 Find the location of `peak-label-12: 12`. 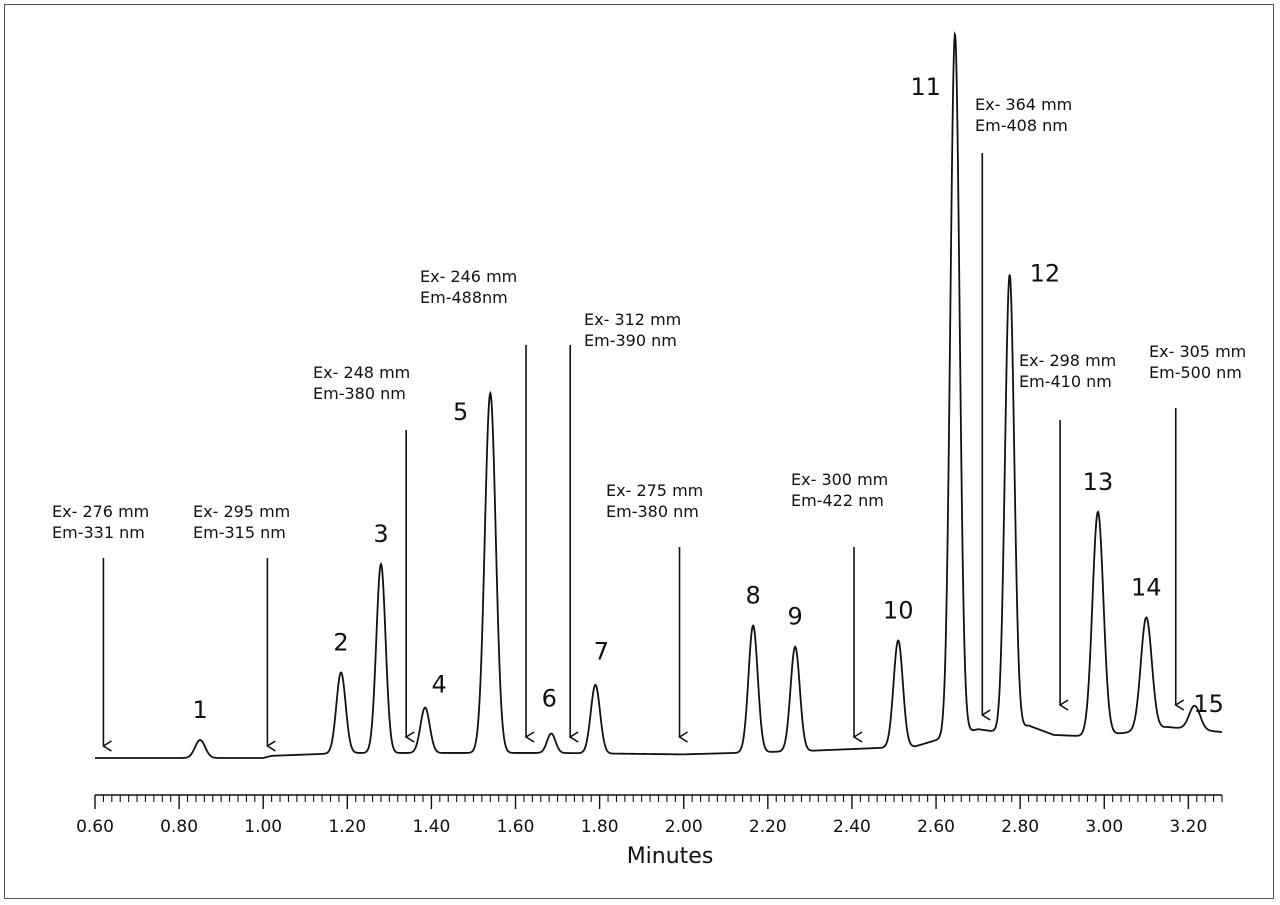

peak-label-12: 12 is located at coordinates (1045, 274).